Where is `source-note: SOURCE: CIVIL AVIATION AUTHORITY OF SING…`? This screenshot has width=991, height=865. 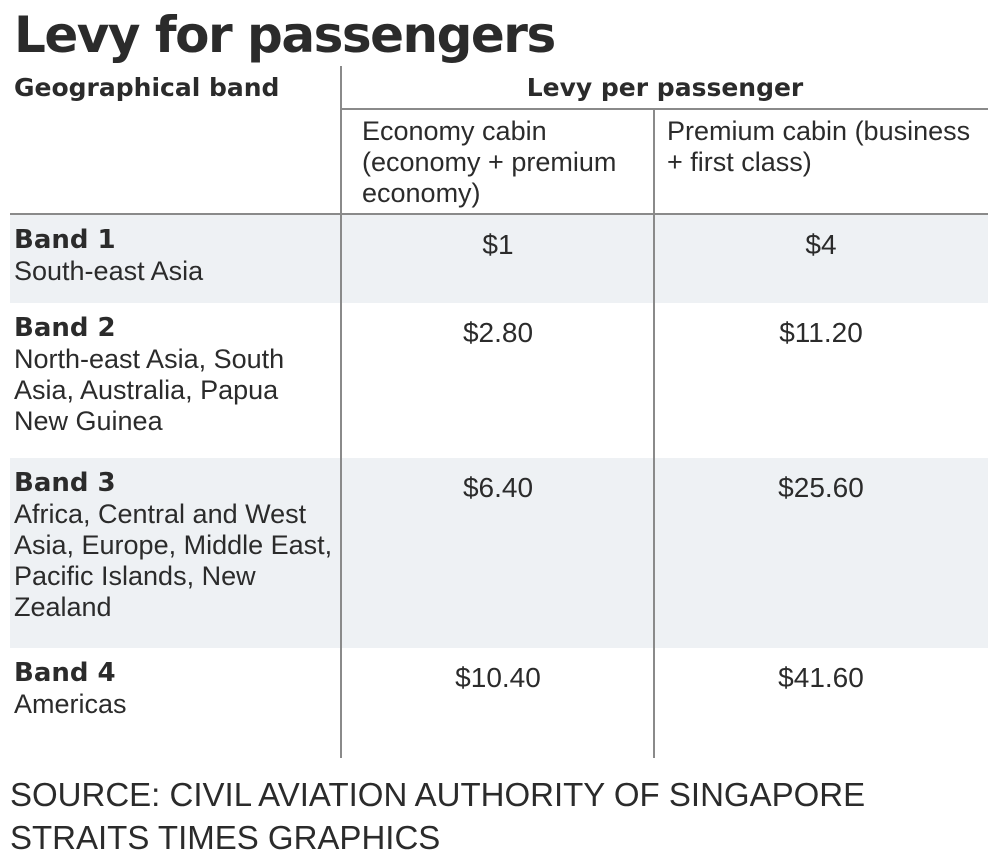
source-note: SOURCE: CIVIL AVIATION AUTHORITY OF SING… is located at coordinates (438, 794).